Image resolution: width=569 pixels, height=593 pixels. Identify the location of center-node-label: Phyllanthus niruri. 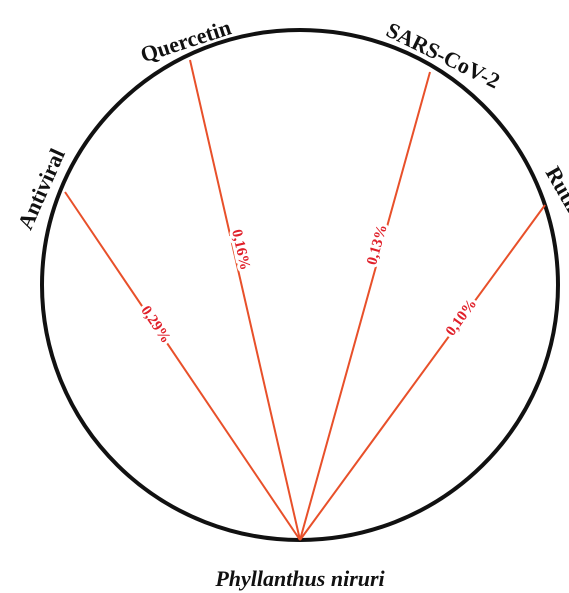
(299, 578).